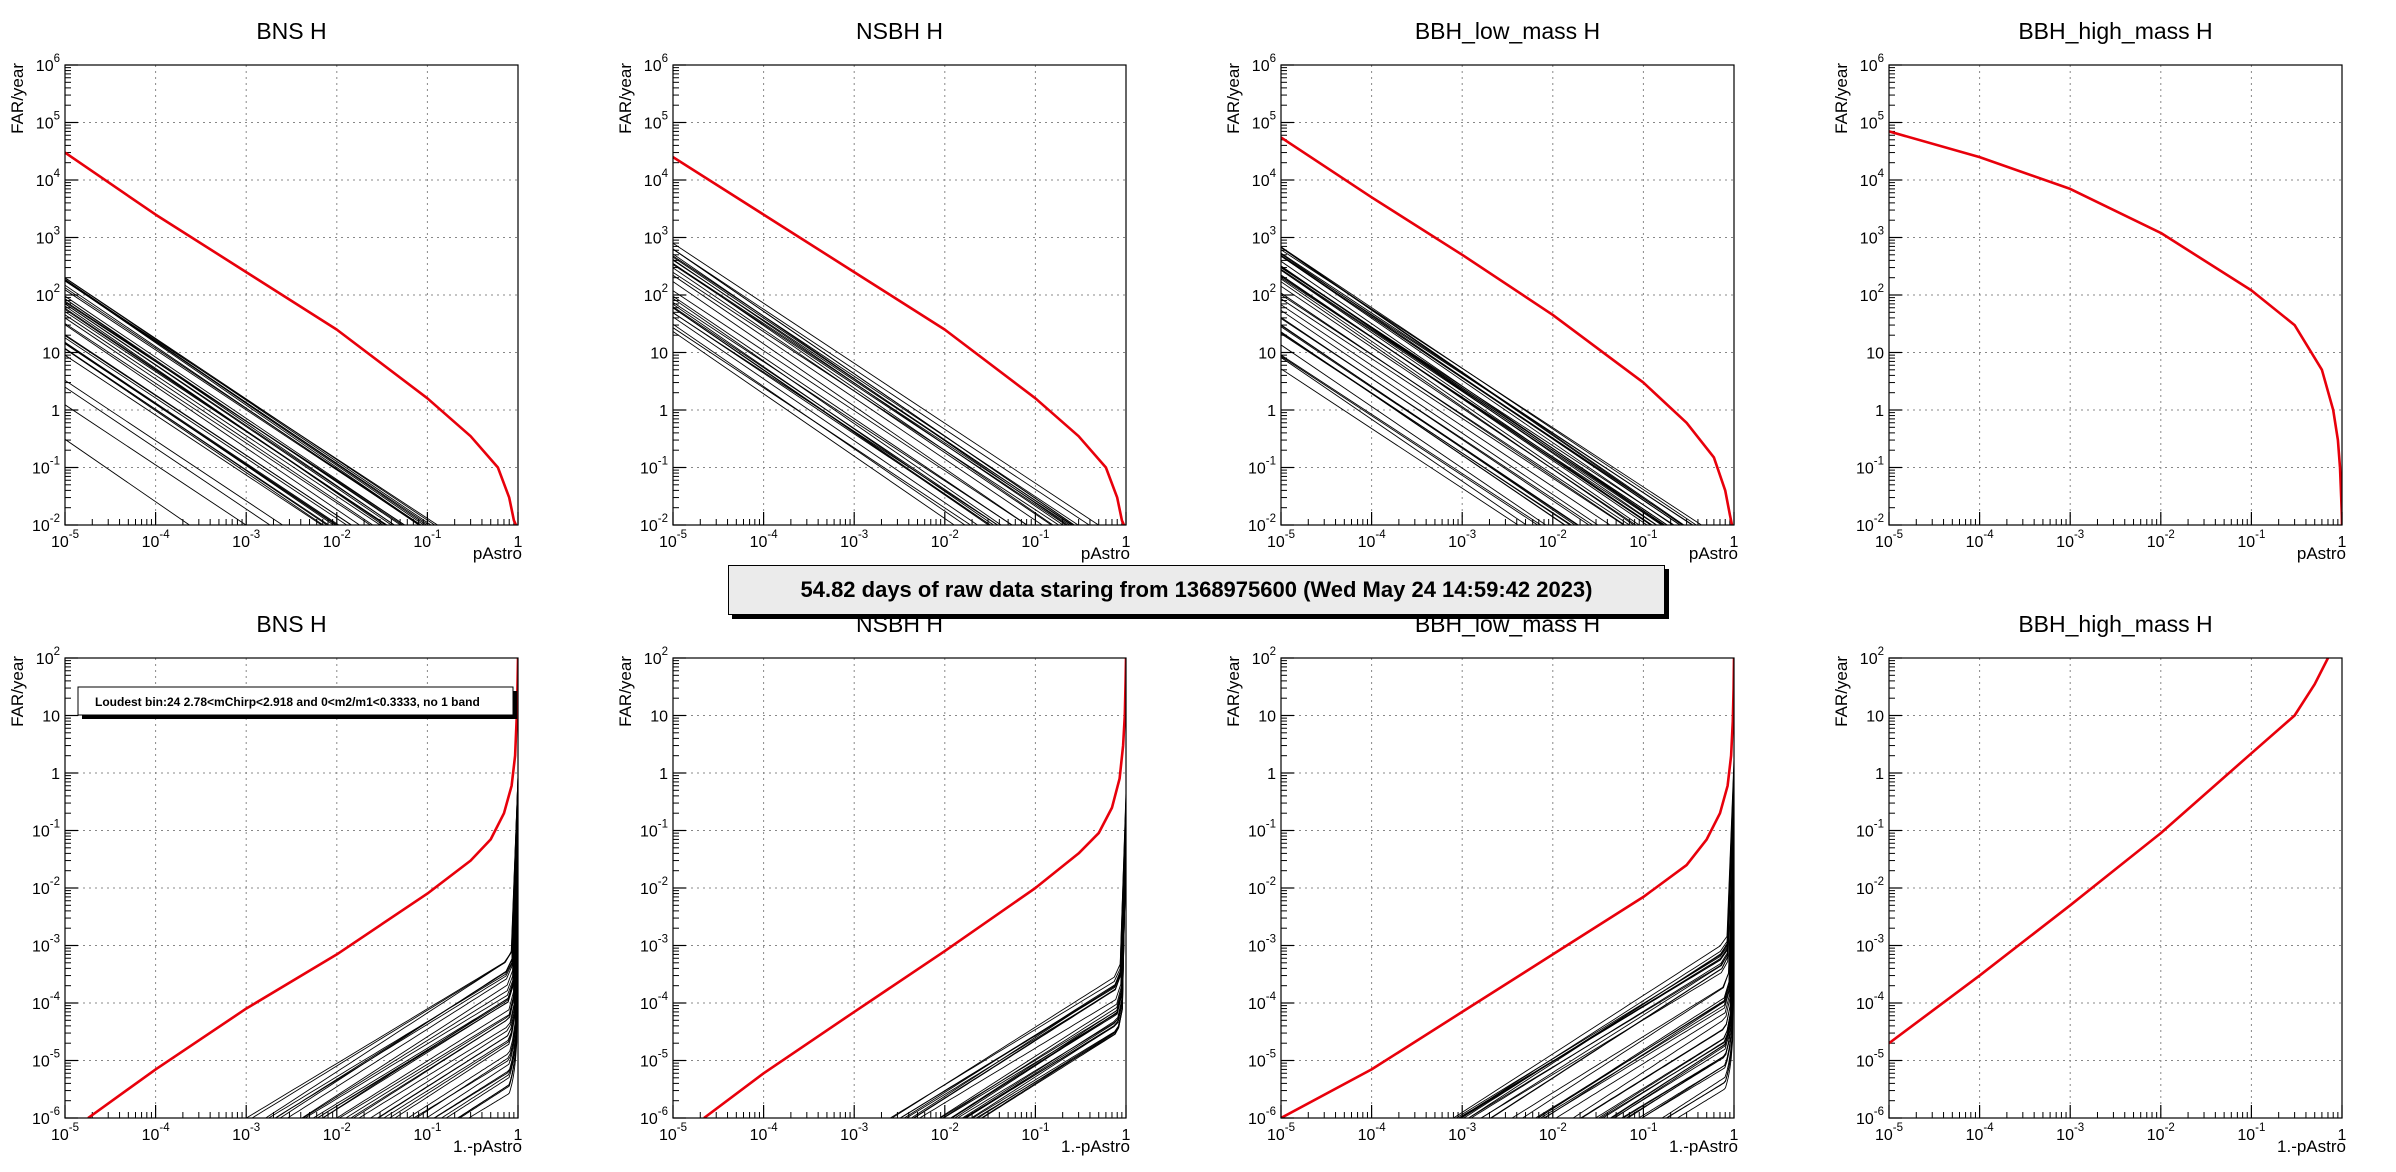  Describe the element at coordinates (1264, 64) in the screenshot. I see `y-tick-label: 10⁶` at that location.